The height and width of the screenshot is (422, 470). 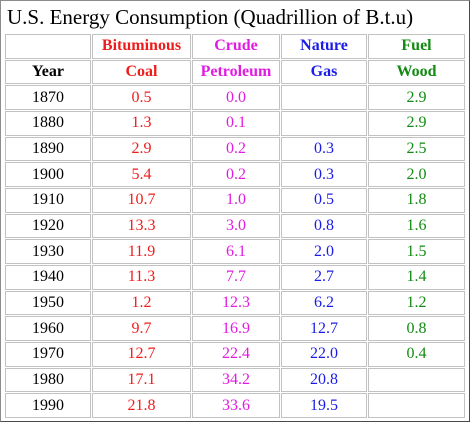 What do you see at coordinates (141, 328) in the screenshot?
I see `cell-coal: 9.7` at bounding box center [141, 328].